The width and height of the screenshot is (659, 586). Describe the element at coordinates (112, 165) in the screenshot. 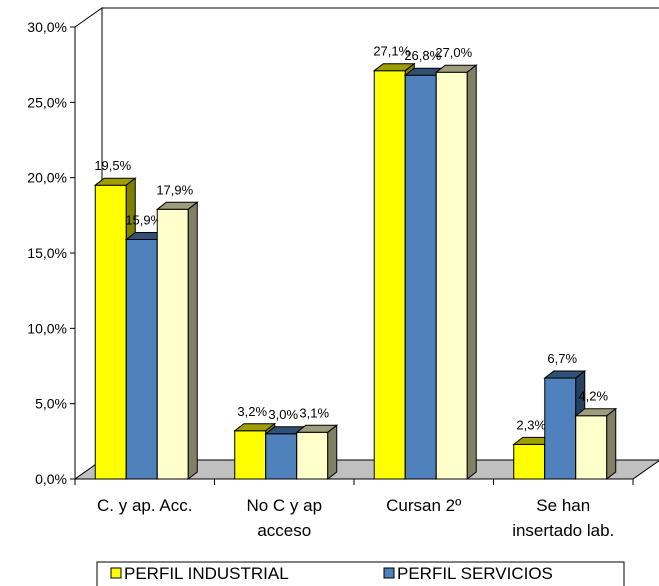

I see `data-label: 19,5%` at that location.